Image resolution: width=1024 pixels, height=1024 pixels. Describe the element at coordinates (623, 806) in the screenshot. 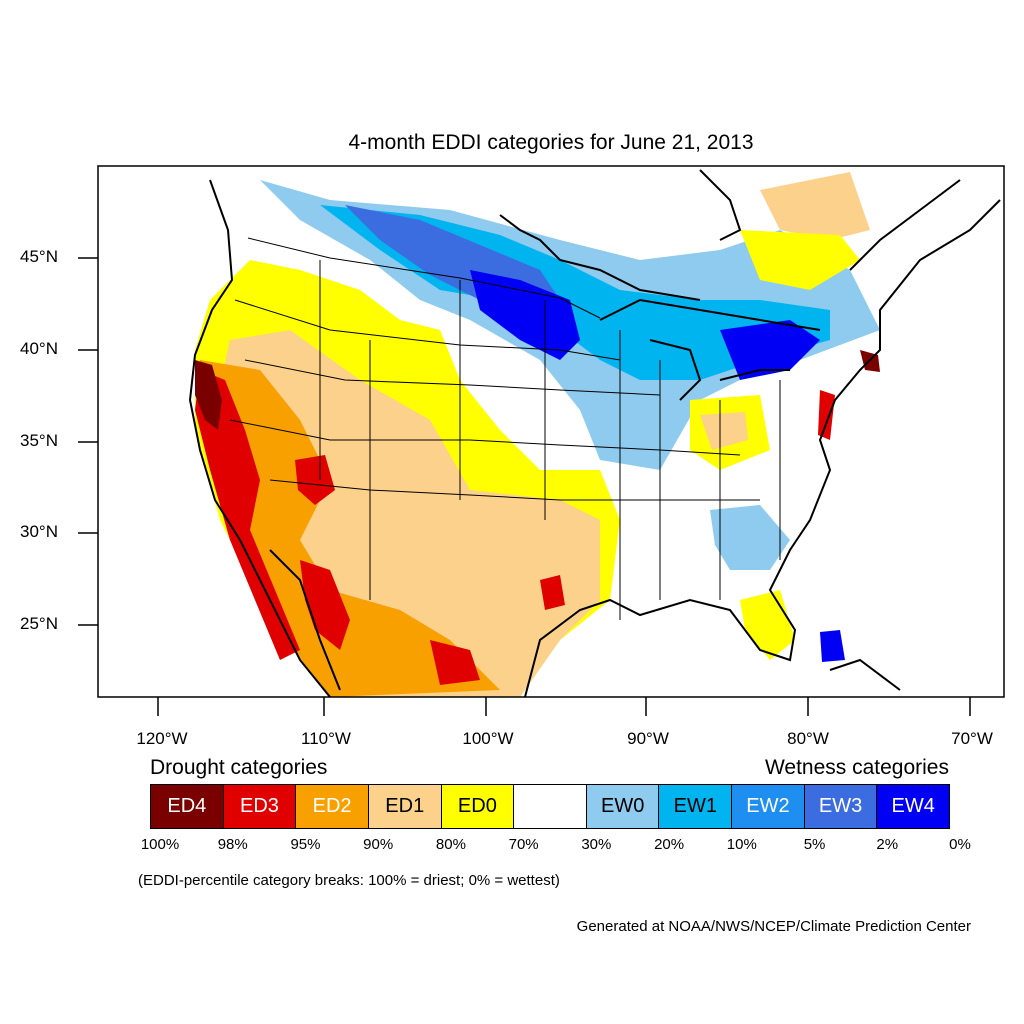

I see `legend-box-ew0: EW0` at that location.